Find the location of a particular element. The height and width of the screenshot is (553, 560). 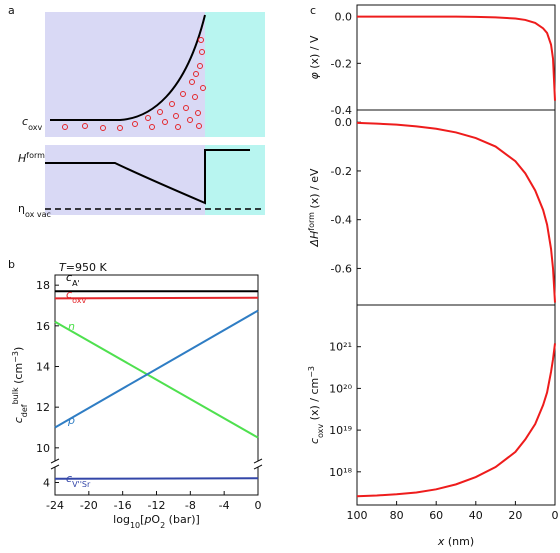

text-part: H is located at coordinates (22, 158).